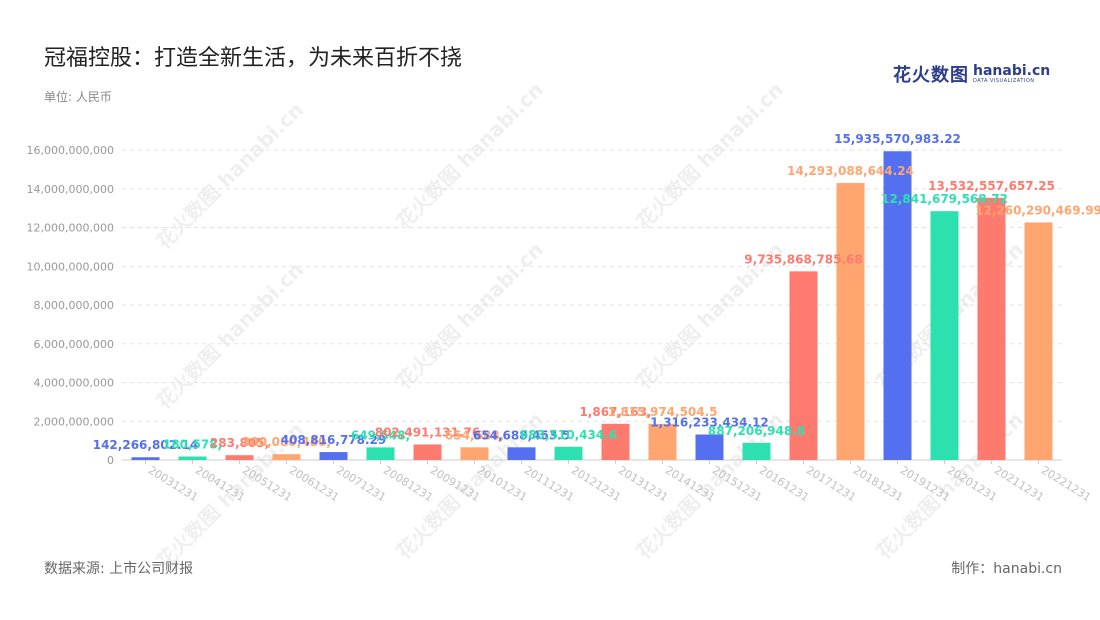 Image resolution: width=1100 pixels, height=620 pixels. I want to click on value-label: 180,578,, so click(192, 445).